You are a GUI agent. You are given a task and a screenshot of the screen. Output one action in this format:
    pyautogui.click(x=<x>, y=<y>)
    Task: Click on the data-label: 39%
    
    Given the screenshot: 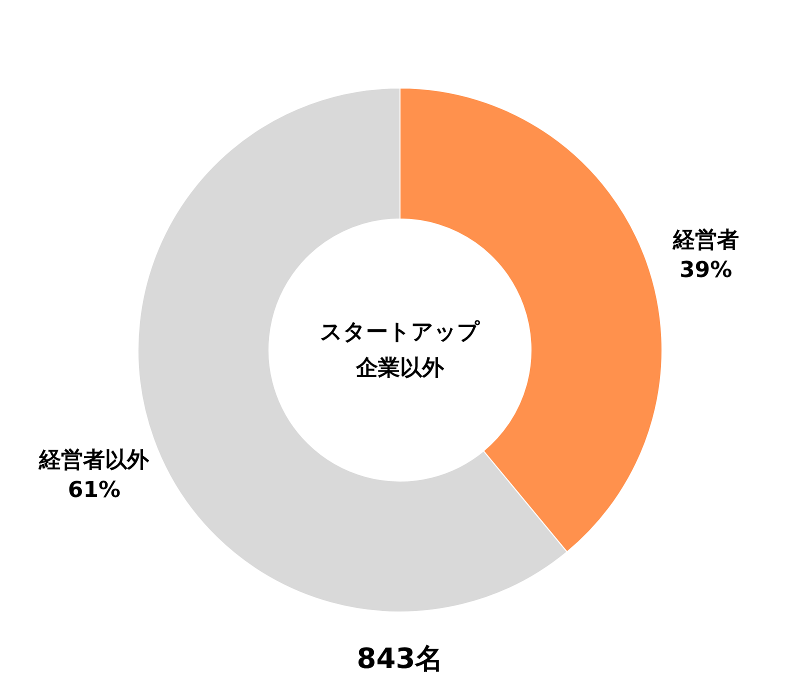 What is the action you would take?
    pyautogui.click(x=705, y=270)
    